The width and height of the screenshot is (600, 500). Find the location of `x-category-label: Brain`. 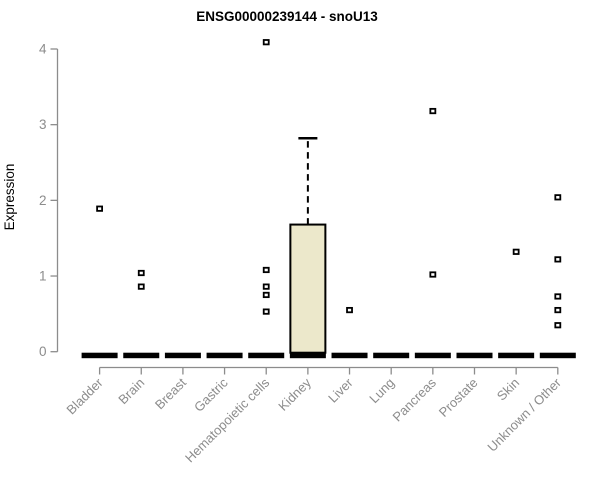

x-category-label: Brain is located at coordinates (131, 391).